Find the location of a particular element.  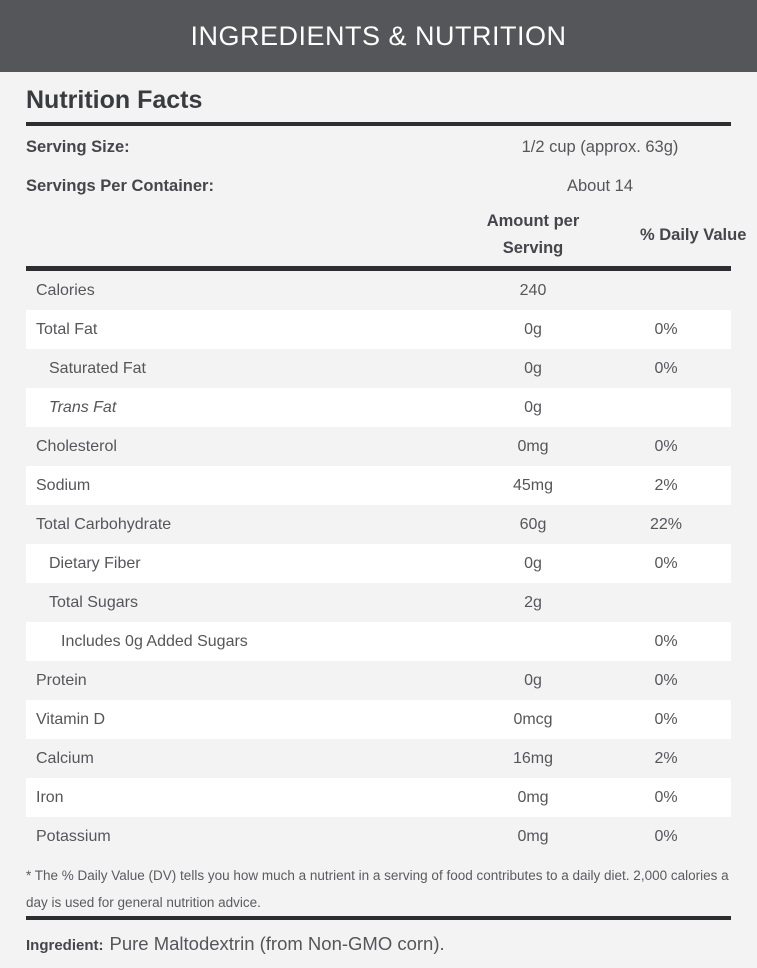

nutrient-name: Includes 0g Added Sugars is located at coordinates (154, 641).